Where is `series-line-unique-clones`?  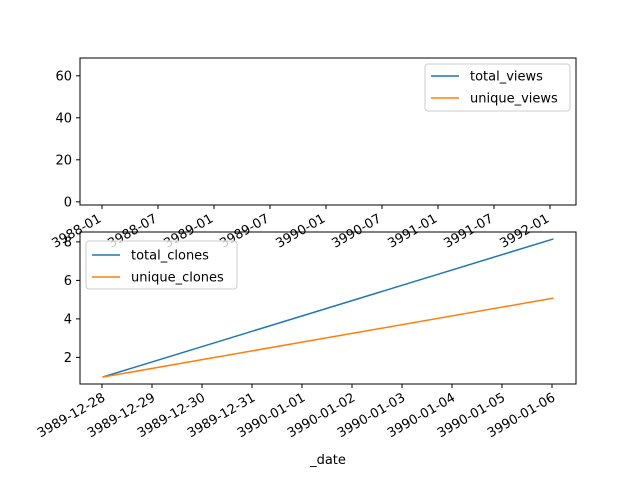 series-line-unique-clones is located at coordinates (328, 337).